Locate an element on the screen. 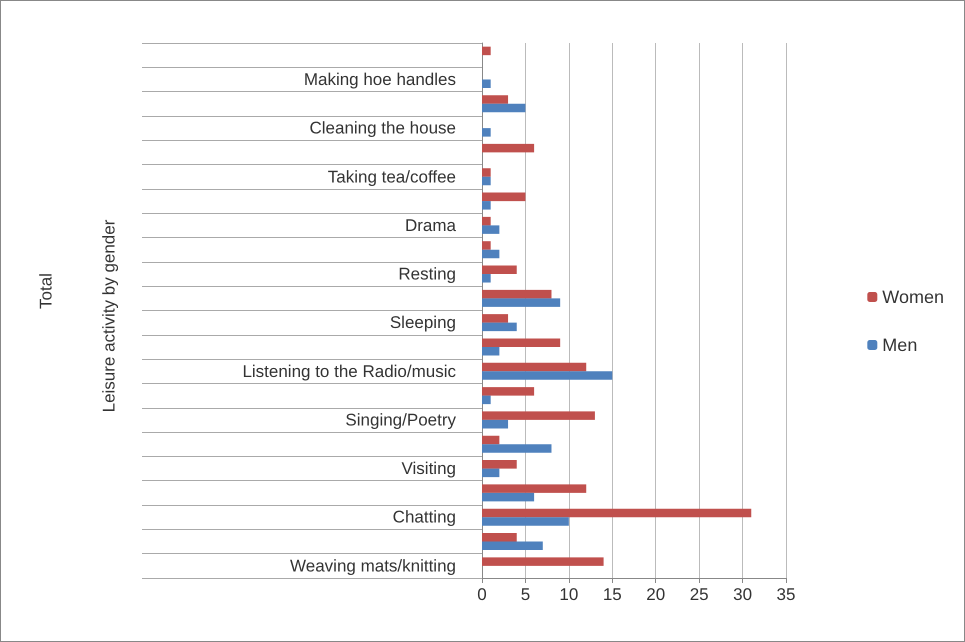  x-tick-label: 35 is located at coordinates (786, 594).